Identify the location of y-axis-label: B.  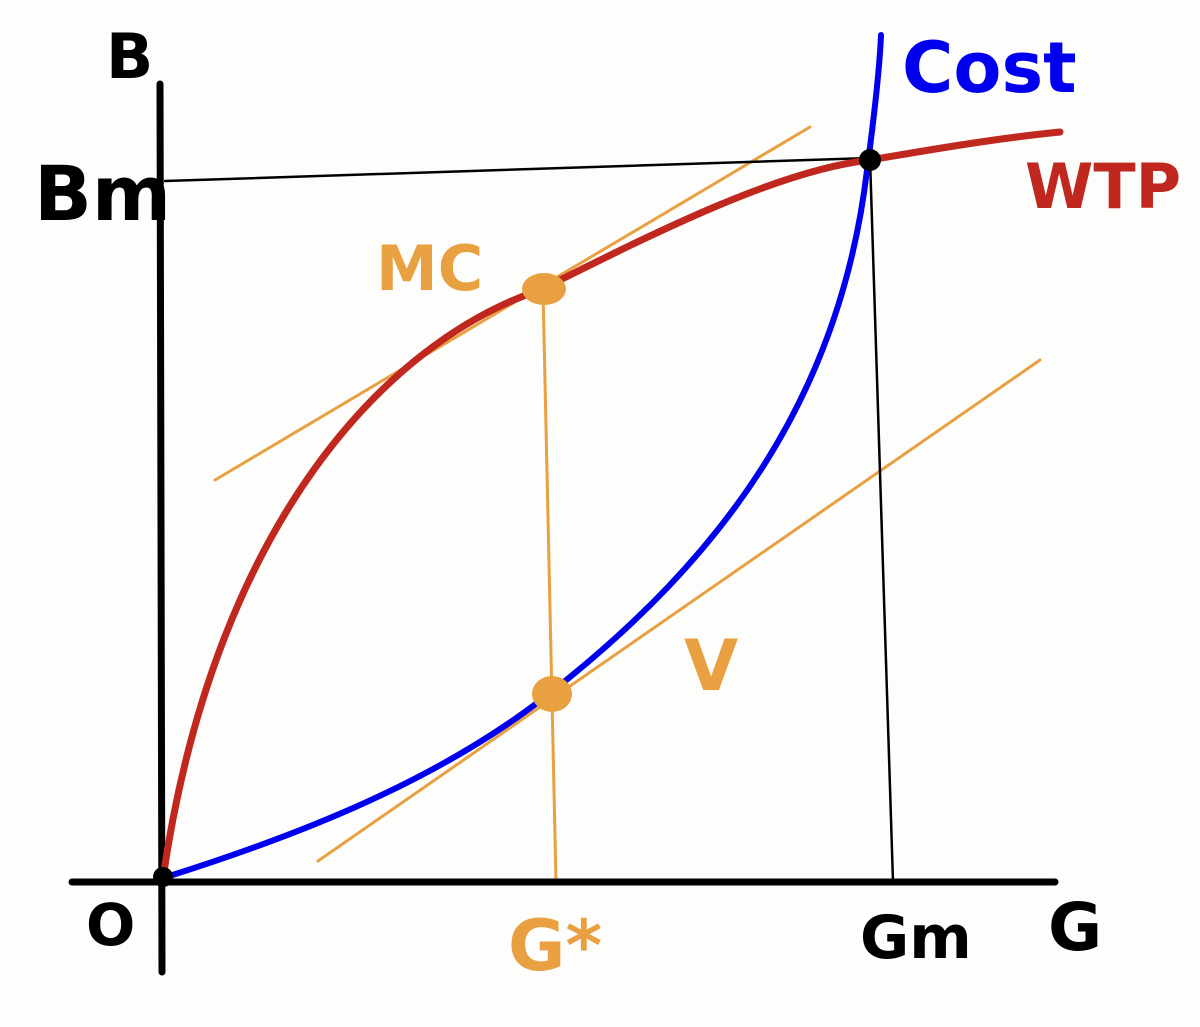
(129, 56).